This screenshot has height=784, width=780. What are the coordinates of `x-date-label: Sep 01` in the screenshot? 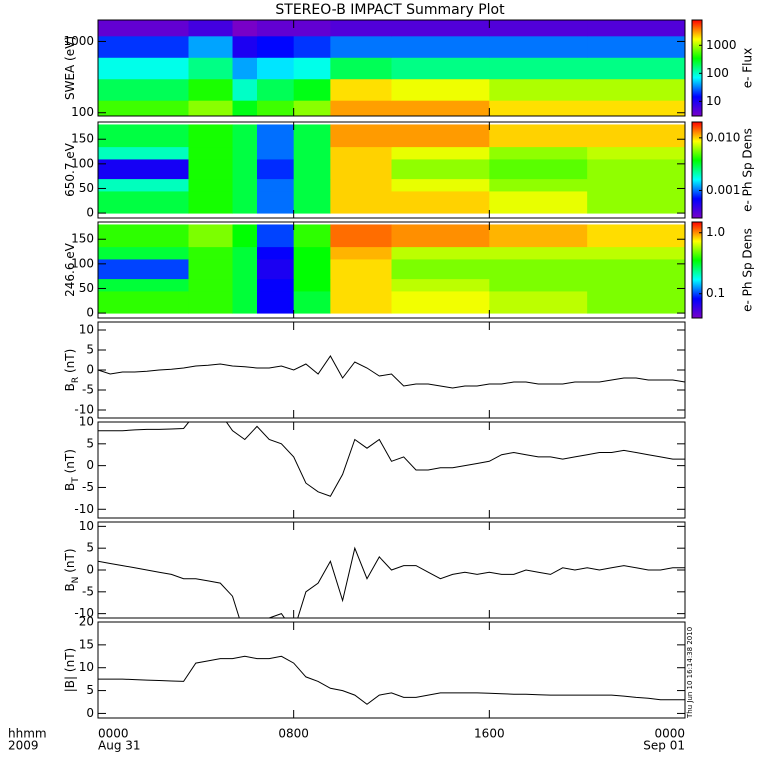 It's located at (664, 746).